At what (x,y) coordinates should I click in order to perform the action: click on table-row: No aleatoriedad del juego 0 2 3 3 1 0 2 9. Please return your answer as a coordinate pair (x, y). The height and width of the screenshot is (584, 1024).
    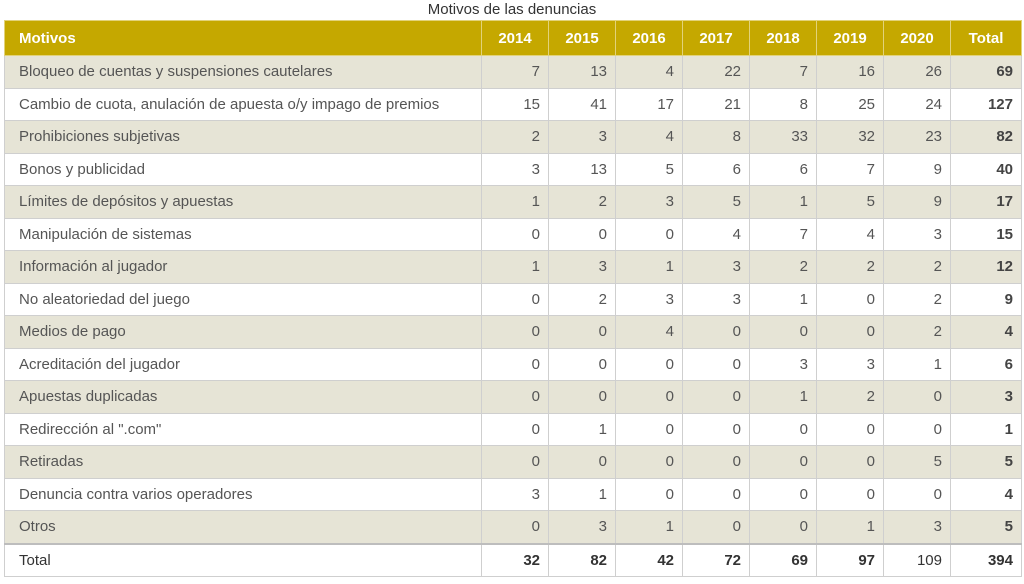
    Looking at the image, I should click on (513, 299).